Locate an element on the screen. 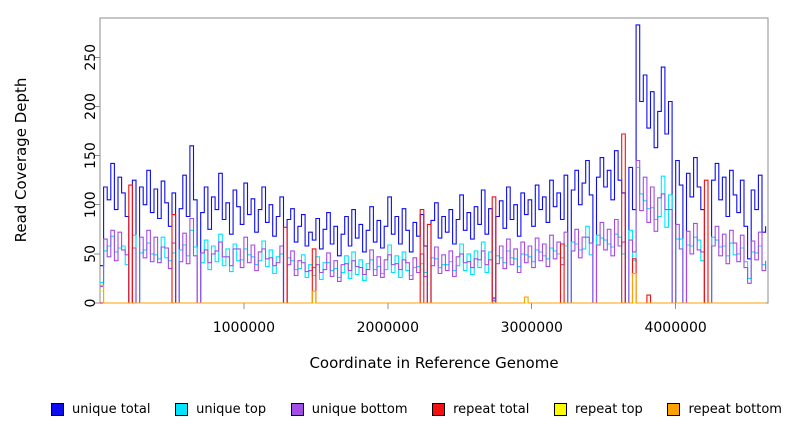 This screenshot has width=792, height=432. legend-label: unique top is located at coordinates (231, 409).